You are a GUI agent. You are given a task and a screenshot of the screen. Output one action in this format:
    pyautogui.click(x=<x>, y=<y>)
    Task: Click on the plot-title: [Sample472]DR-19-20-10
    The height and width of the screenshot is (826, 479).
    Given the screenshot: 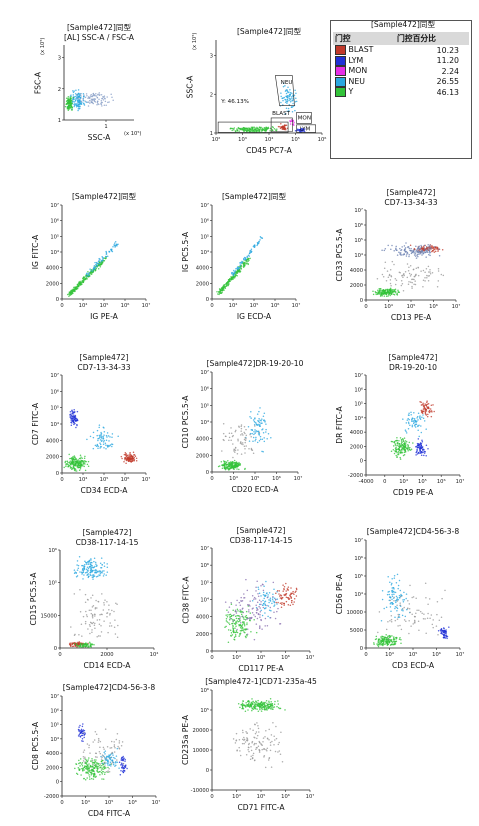 What is the action you would take?
    pyautogui.click(x=255, y=363)
    